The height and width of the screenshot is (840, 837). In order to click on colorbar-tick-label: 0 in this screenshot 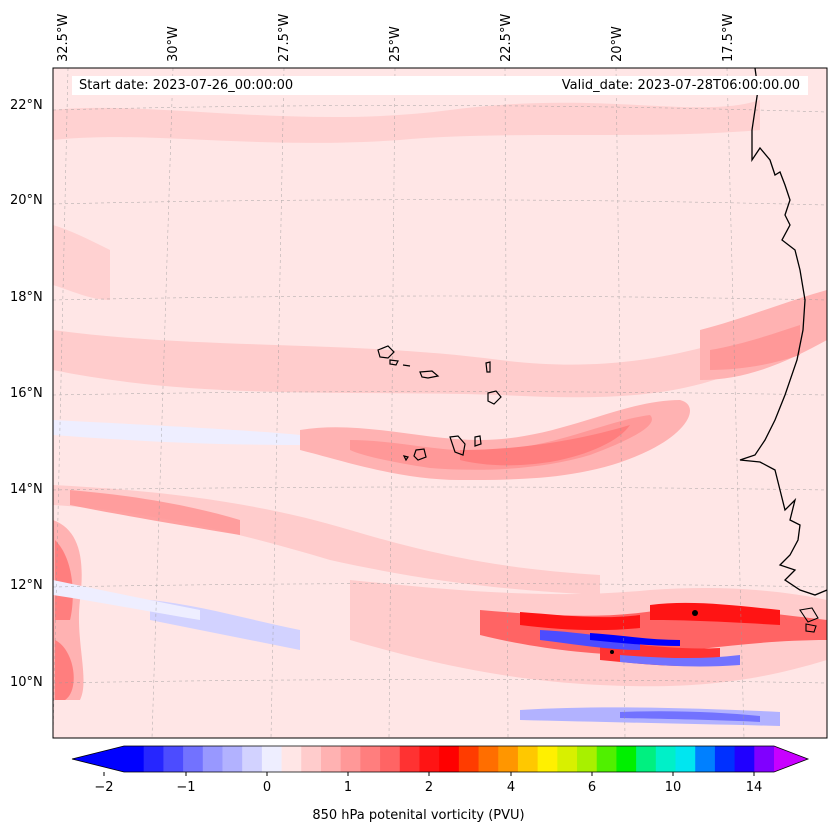, I will do `click(267, 787)`.